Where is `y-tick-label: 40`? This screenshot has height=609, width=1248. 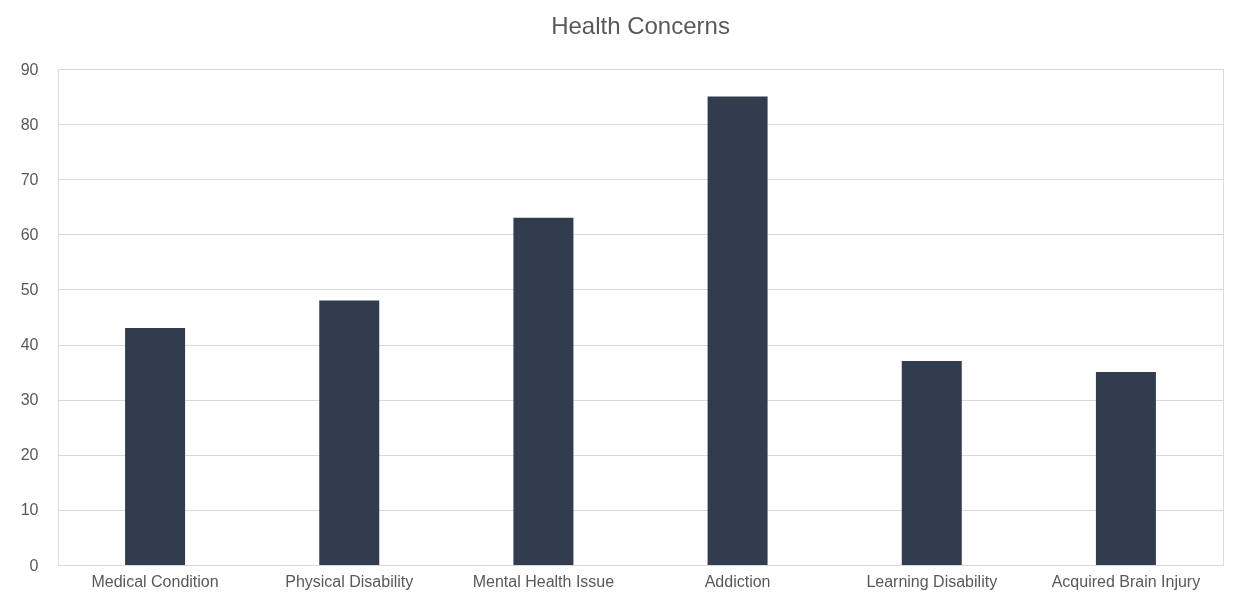 y-tick-label: 40 is located at coordinates (29, 345).